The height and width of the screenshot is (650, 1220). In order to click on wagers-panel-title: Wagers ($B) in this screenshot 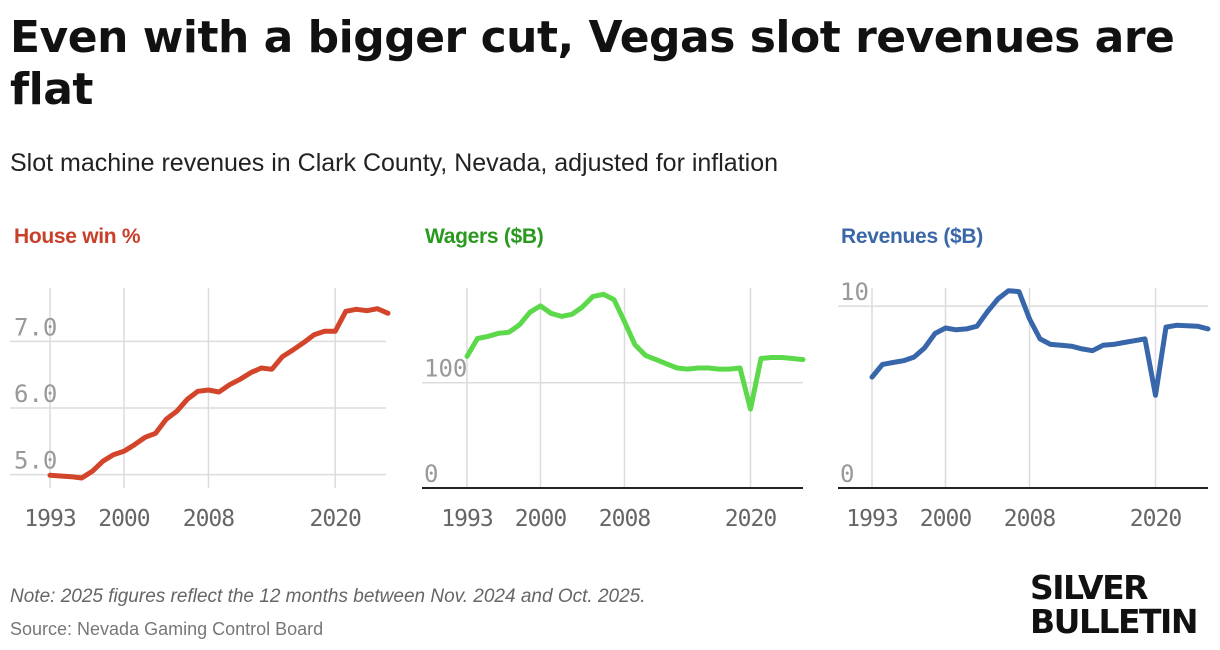, I will do `click(484, 236)`.